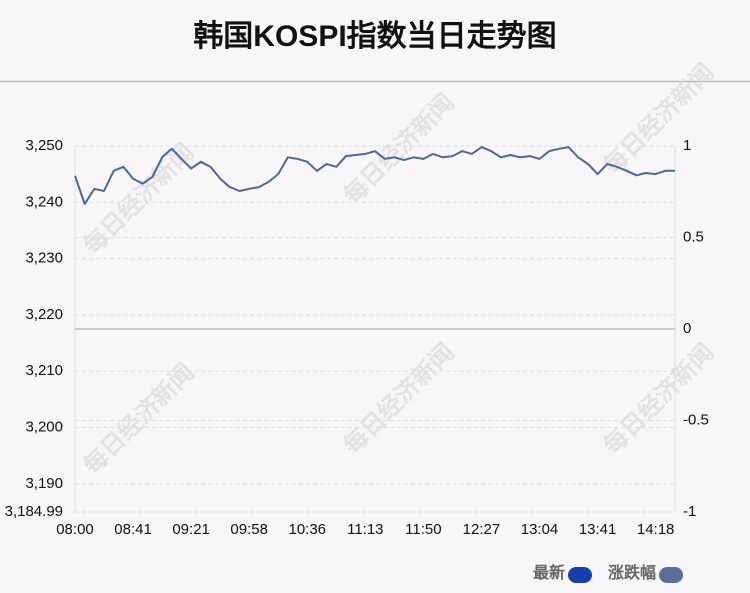 Image resolution: width=750 pixels, height=593 pixels. Describe the element at coordinates (365, 529) in the screenshot. I see `x-tick-label: 11:13` at that location.